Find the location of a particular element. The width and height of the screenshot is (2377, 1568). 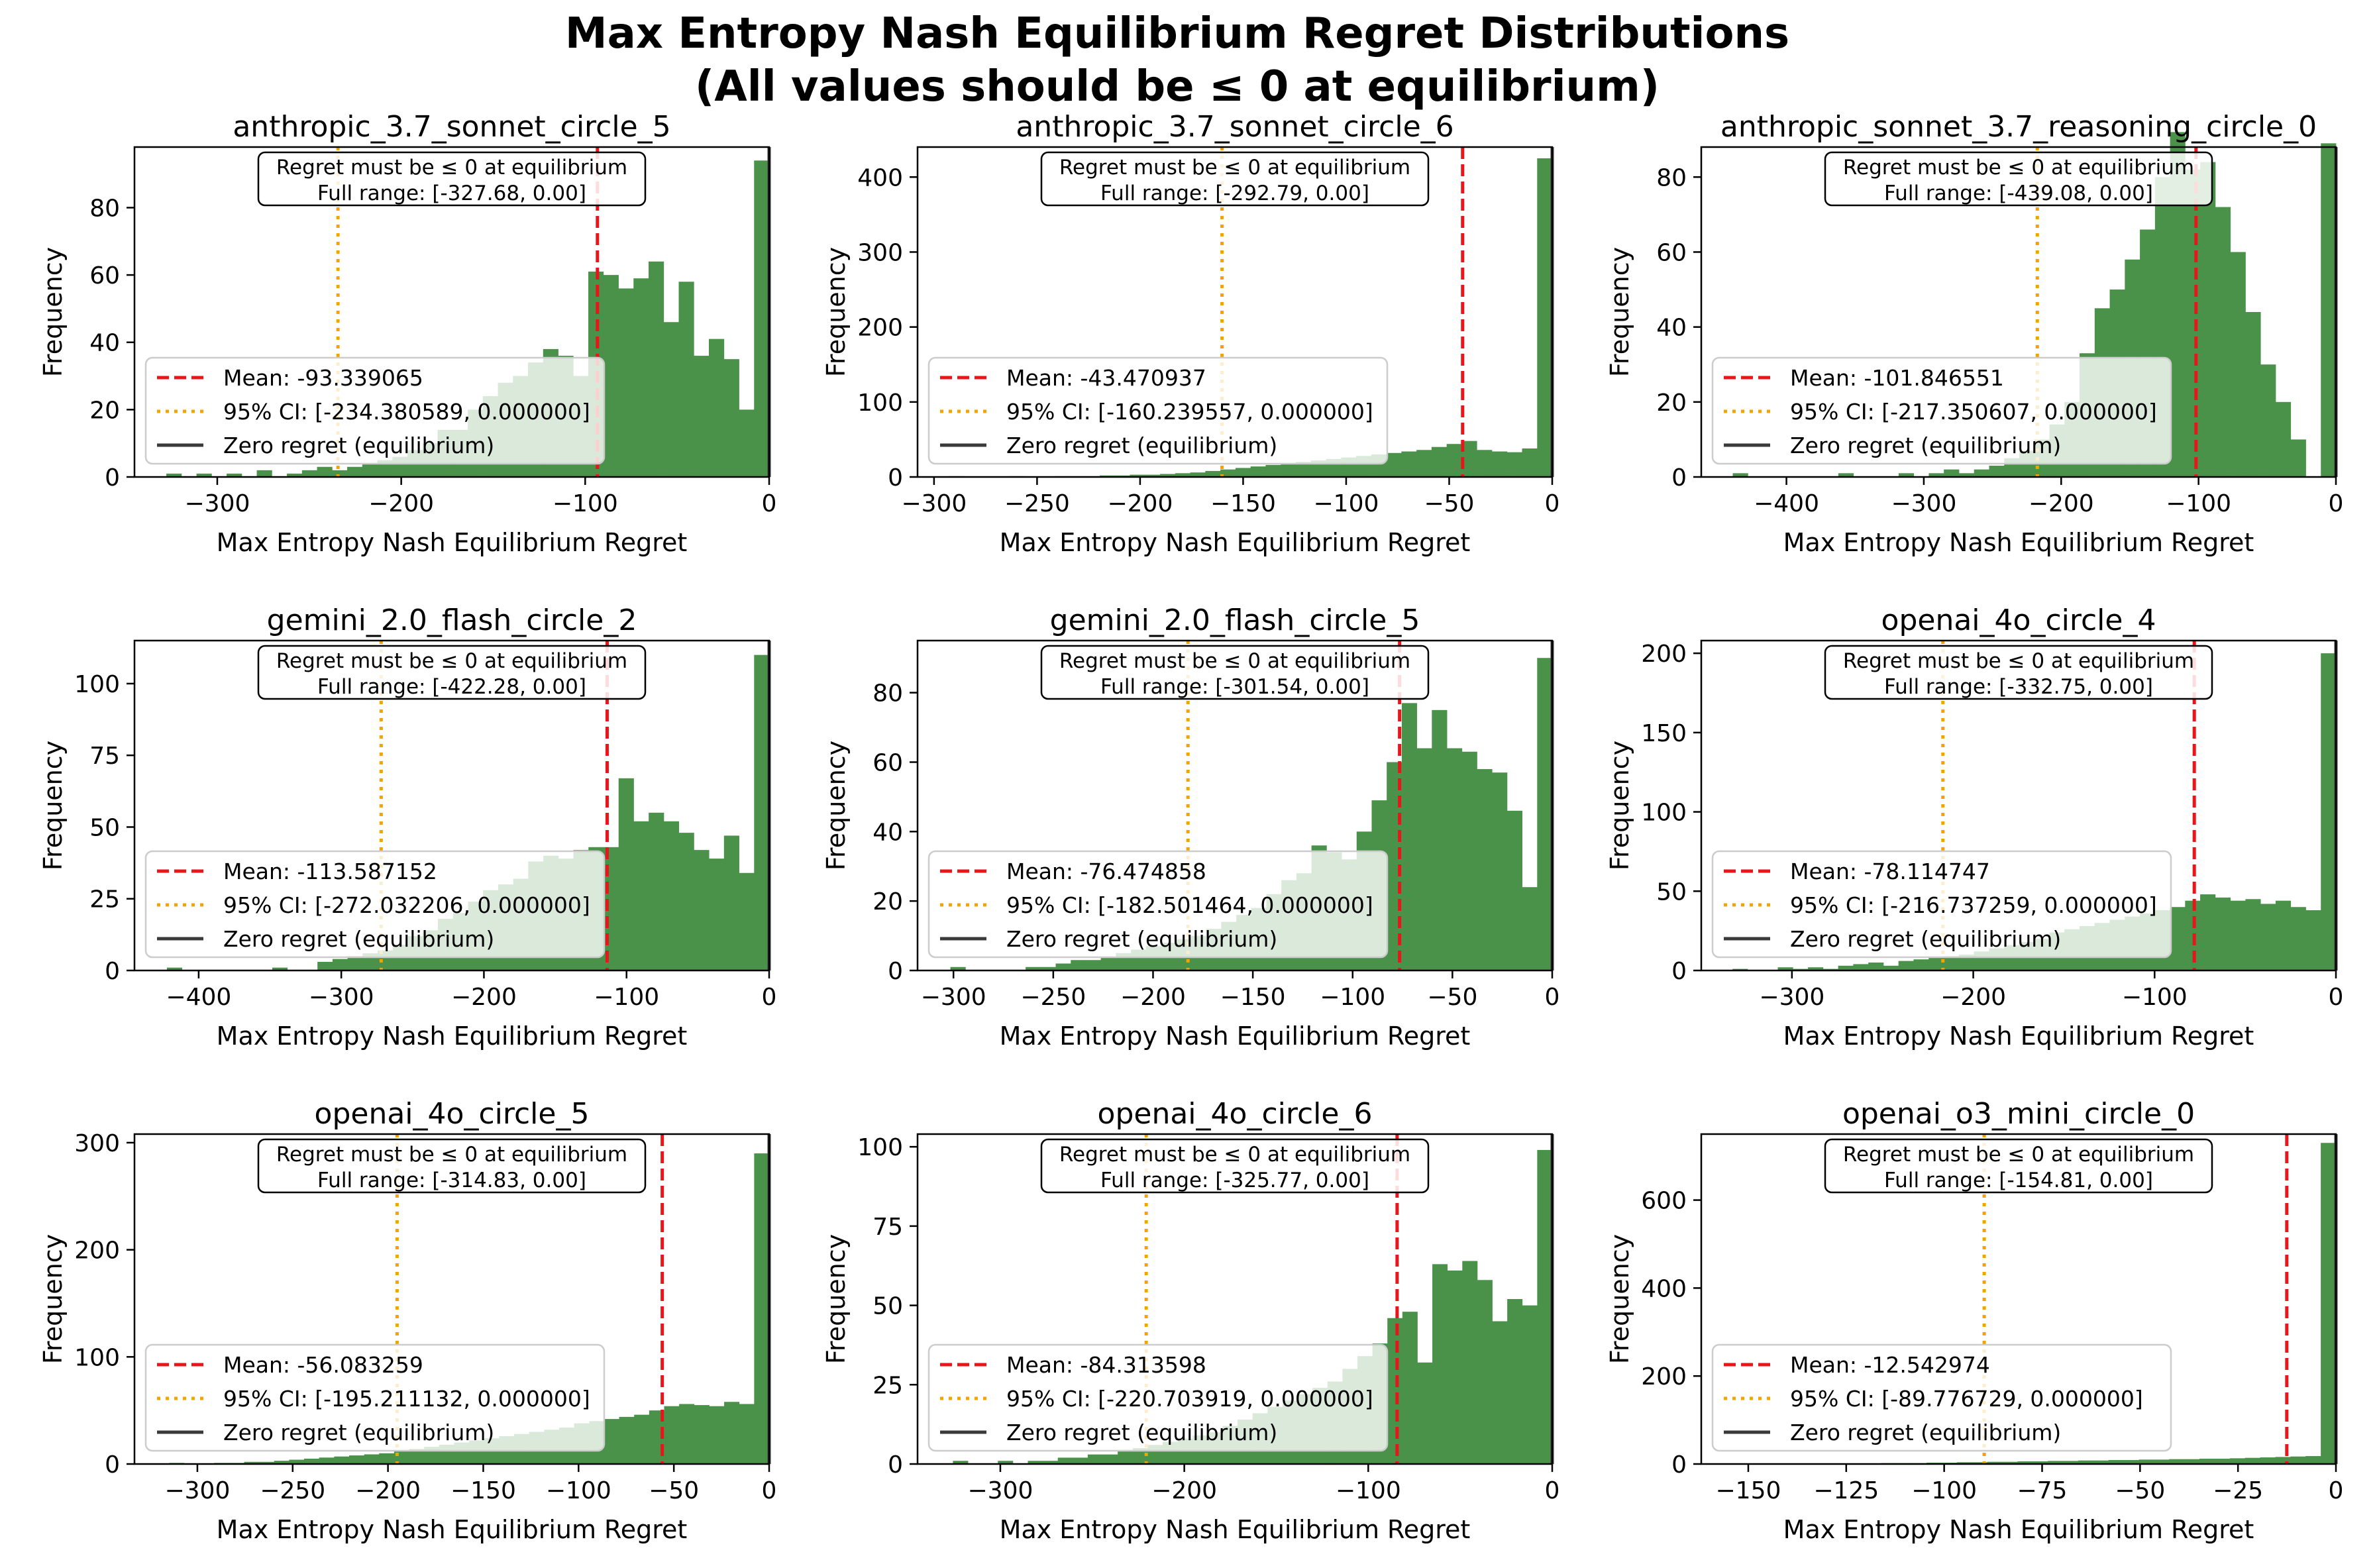

x-tick-label: −300 is located at coordinates (934, 503).